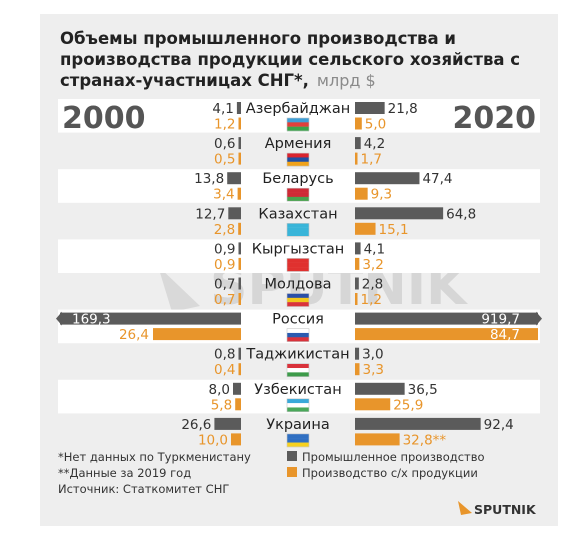 The height and width of the screenshot is (546, 586). What do you see at coordinates (221, 405) in the screenshot?
I see `value-label-2000-agriculture-узбекистан: 5,8` at bounding box center [221, 405].